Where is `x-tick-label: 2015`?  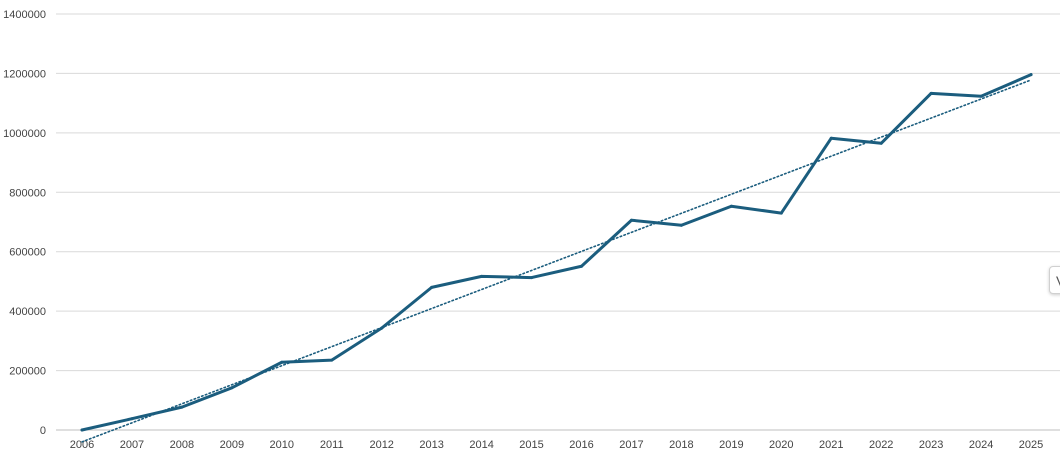
x-tick-label: 2015 is located at coordinates (531, 445).